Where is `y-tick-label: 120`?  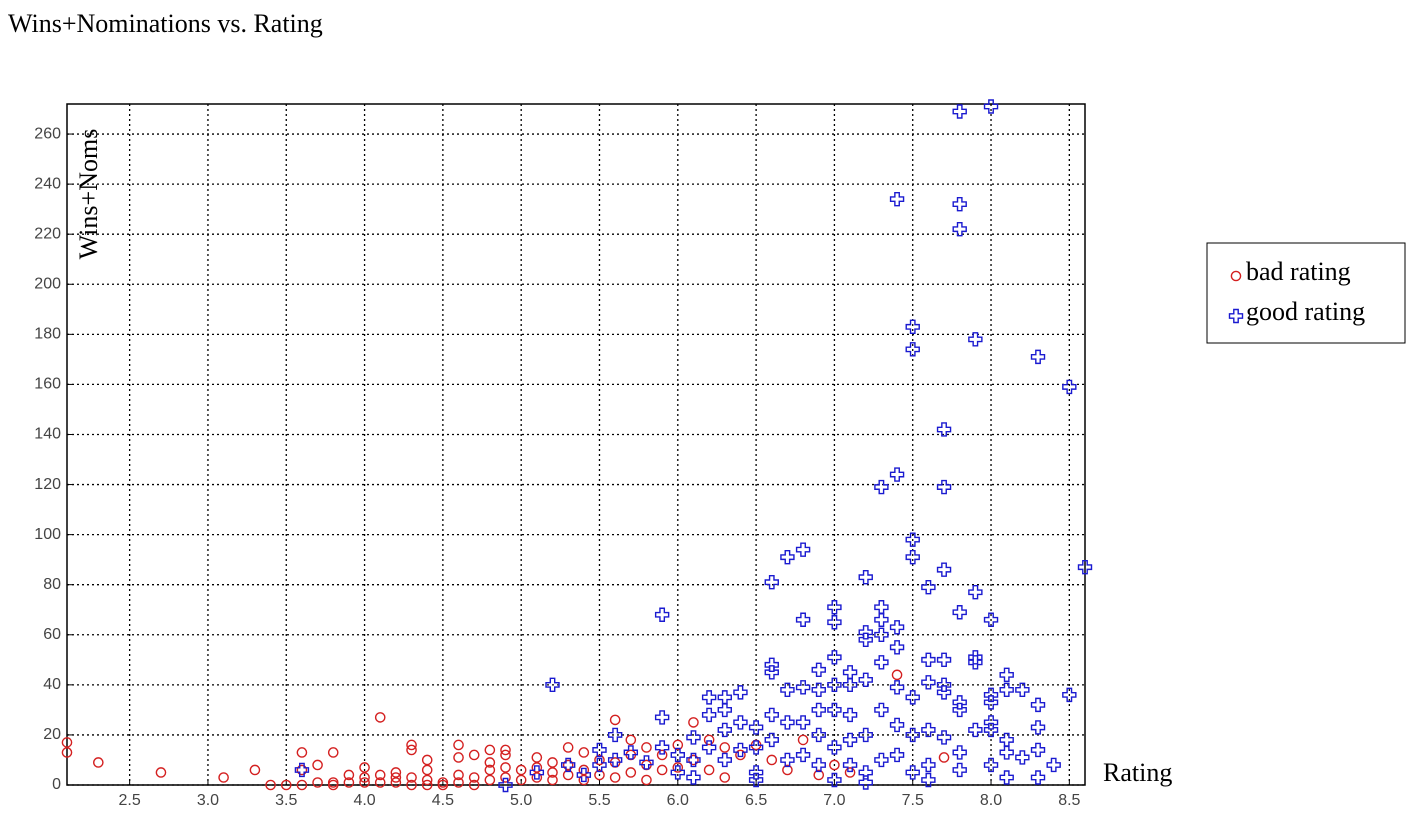
y-tick-label: 120 is located at coordinates (47, 484).